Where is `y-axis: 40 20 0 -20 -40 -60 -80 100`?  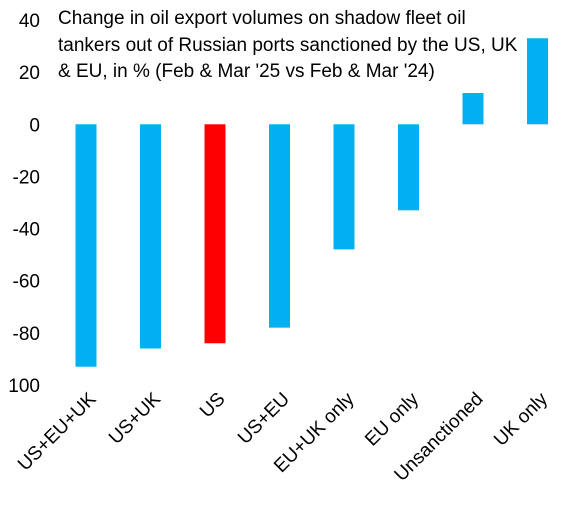
y-axis: 40 20 0 -20 -40 -60 -80 100 is located at coordinates (24, 204).